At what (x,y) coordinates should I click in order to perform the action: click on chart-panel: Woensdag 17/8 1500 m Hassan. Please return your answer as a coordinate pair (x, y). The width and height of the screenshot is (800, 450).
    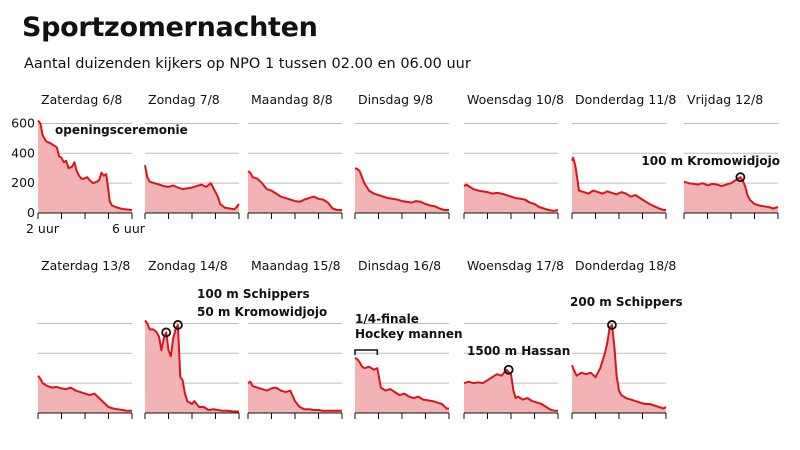
    Looking at the image, I should click on (516, 338).